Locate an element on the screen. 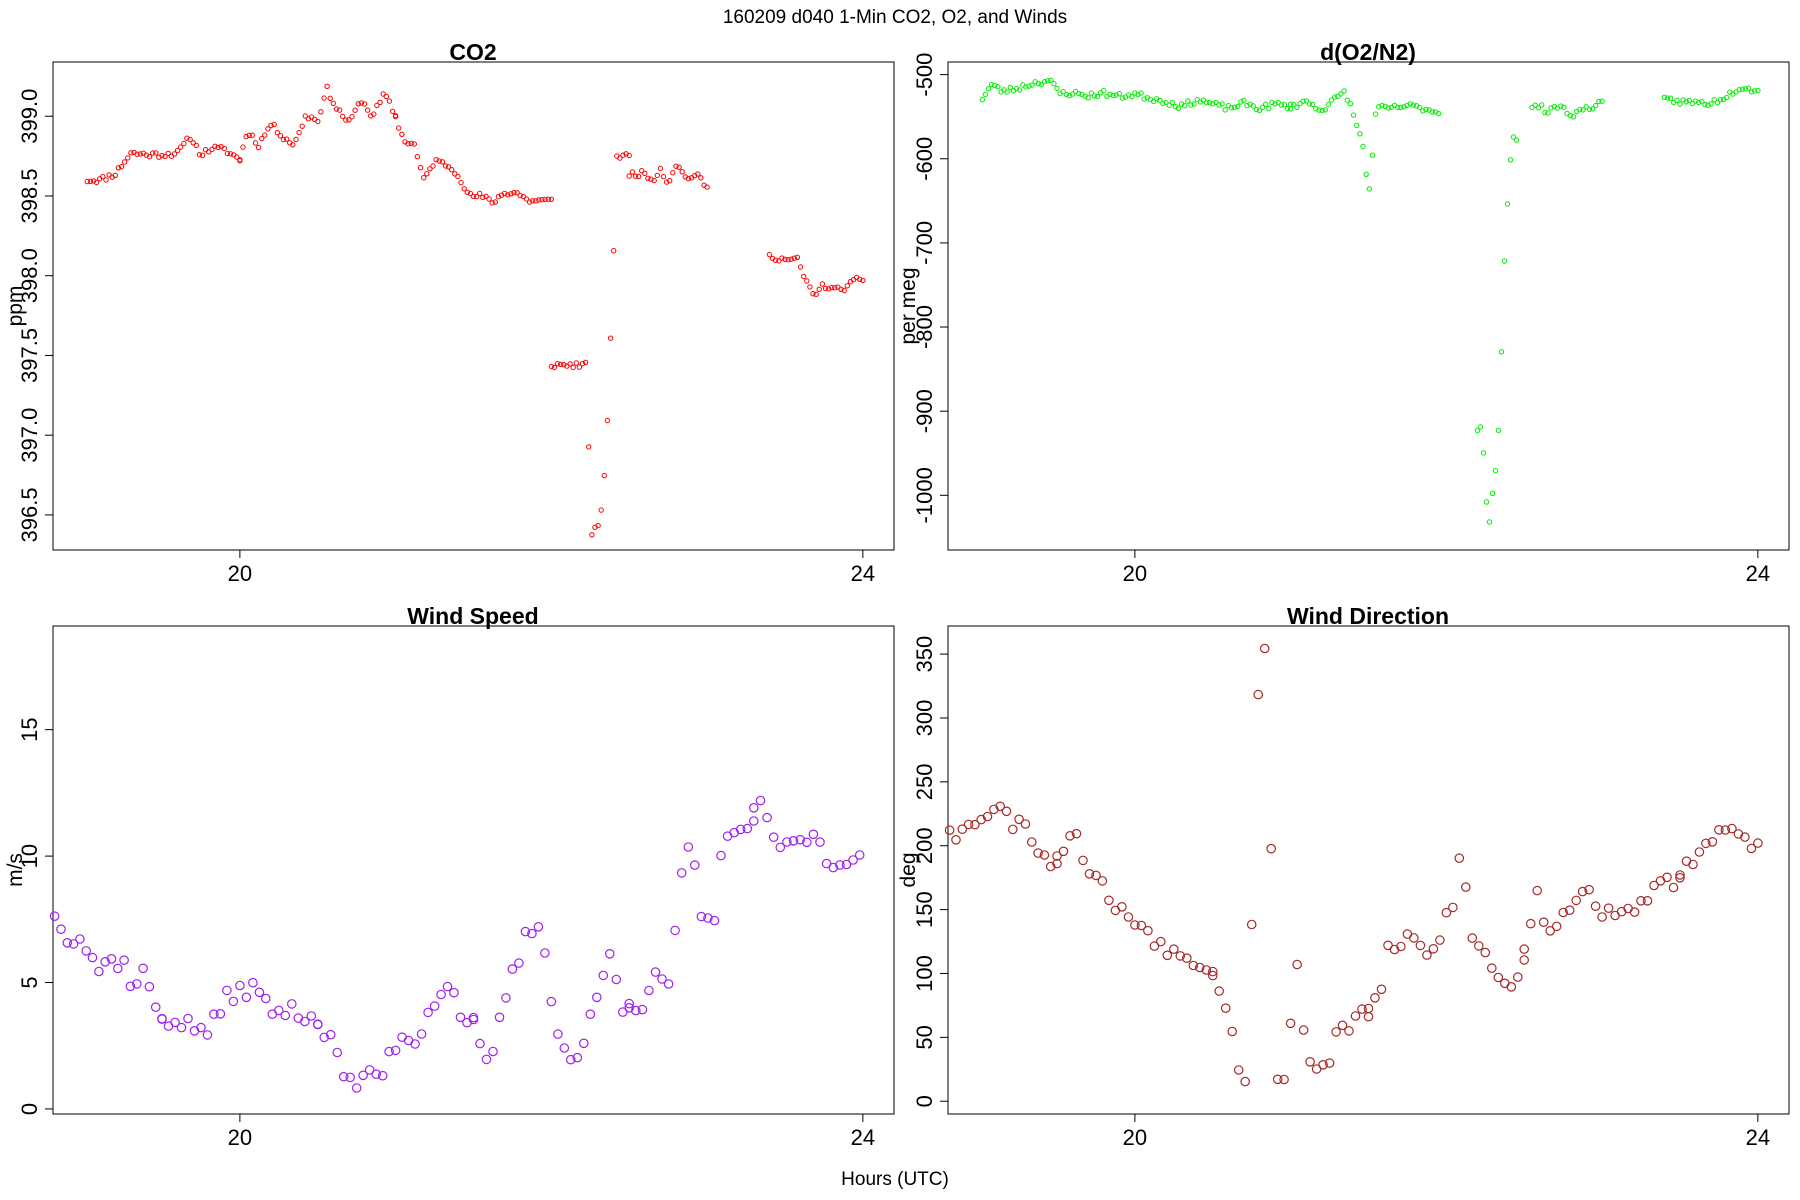  y-tick-label: 0 is located at coordinates (924, 1101).